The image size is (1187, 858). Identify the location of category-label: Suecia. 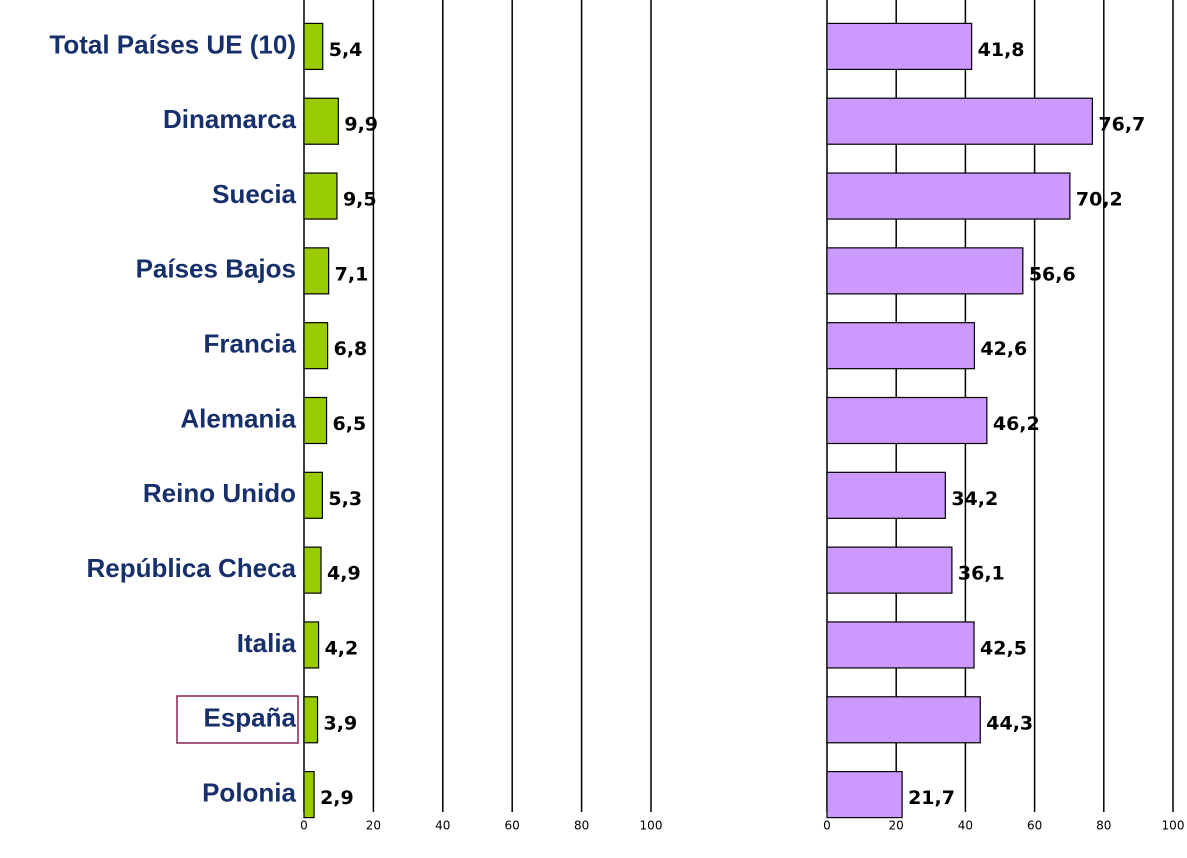
(254, 194).